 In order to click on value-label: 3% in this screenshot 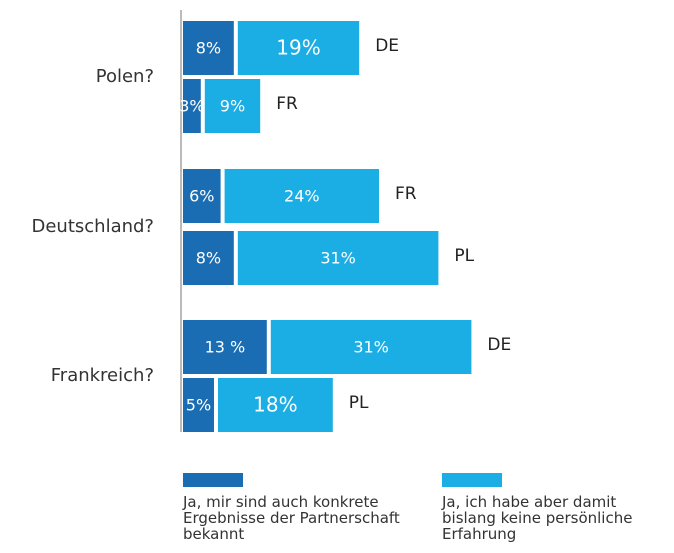, I will do `click(191, 106)`.